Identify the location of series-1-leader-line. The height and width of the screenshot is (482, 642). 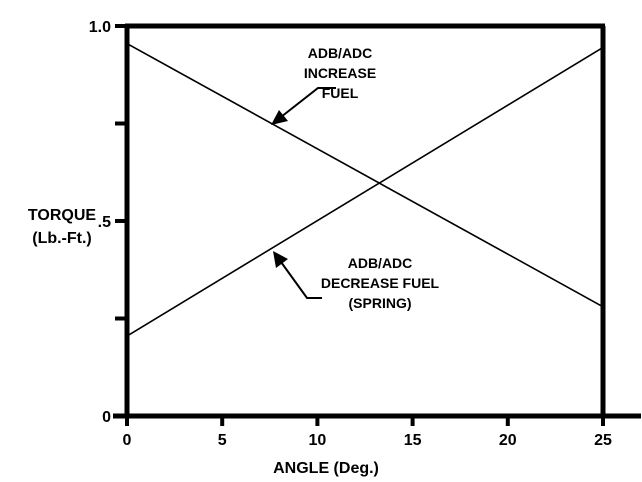
(308, 102).